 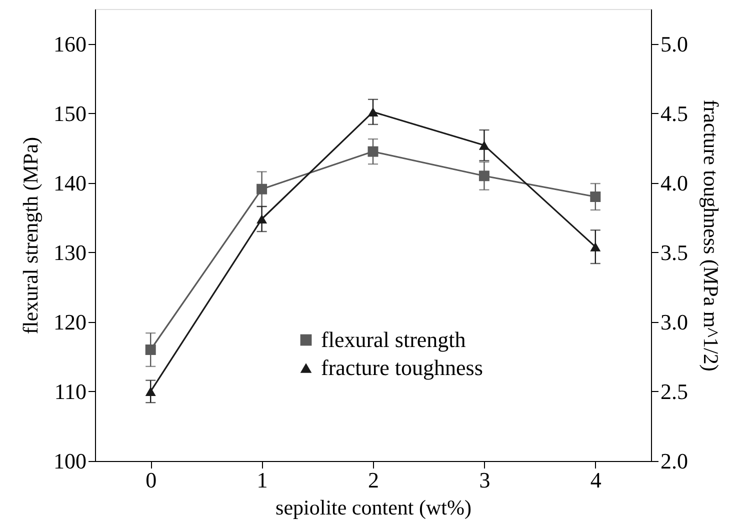 I want to click on x-tick-label: 0, so click(x=151, y=480).